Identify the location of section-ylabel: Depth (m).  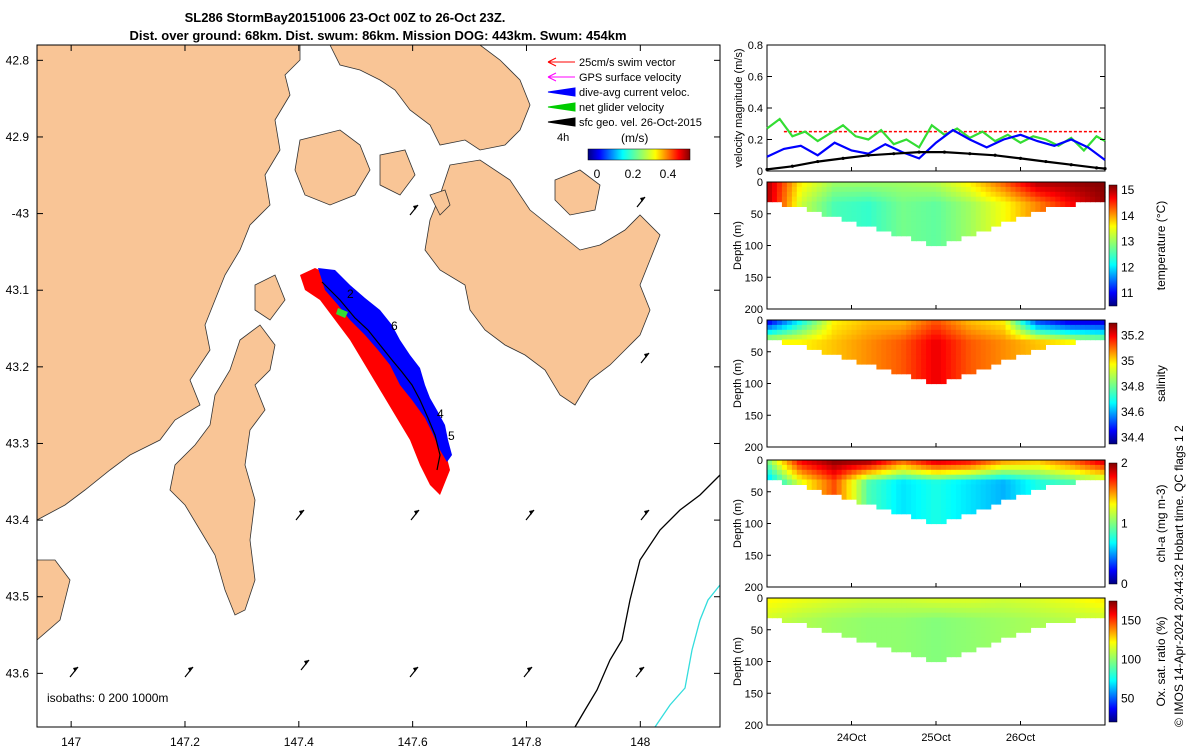
(738, 245).